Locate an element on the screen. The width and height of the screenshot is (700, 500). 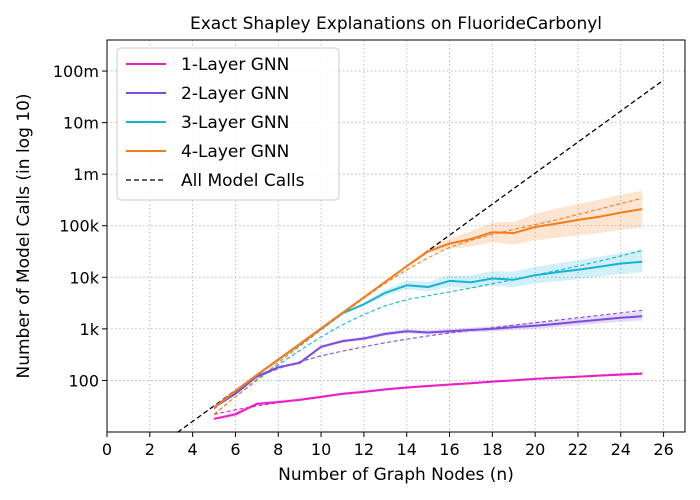
x-tick-label: 26 is located at coordinates (663, 449).